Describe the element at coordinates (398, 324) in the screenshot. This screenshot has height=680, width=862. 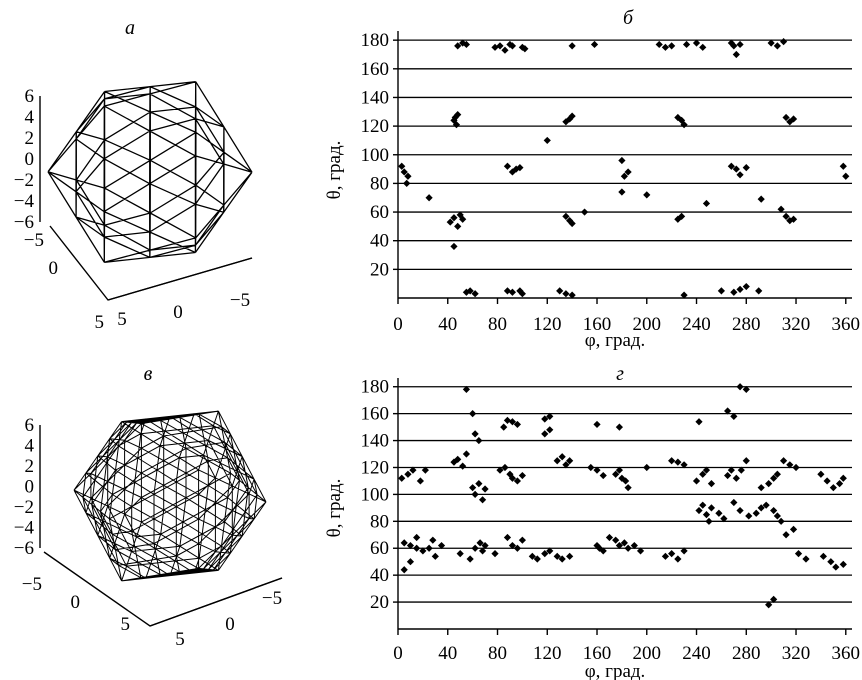
I see `x-tick-label-b-0: 0` at that location.